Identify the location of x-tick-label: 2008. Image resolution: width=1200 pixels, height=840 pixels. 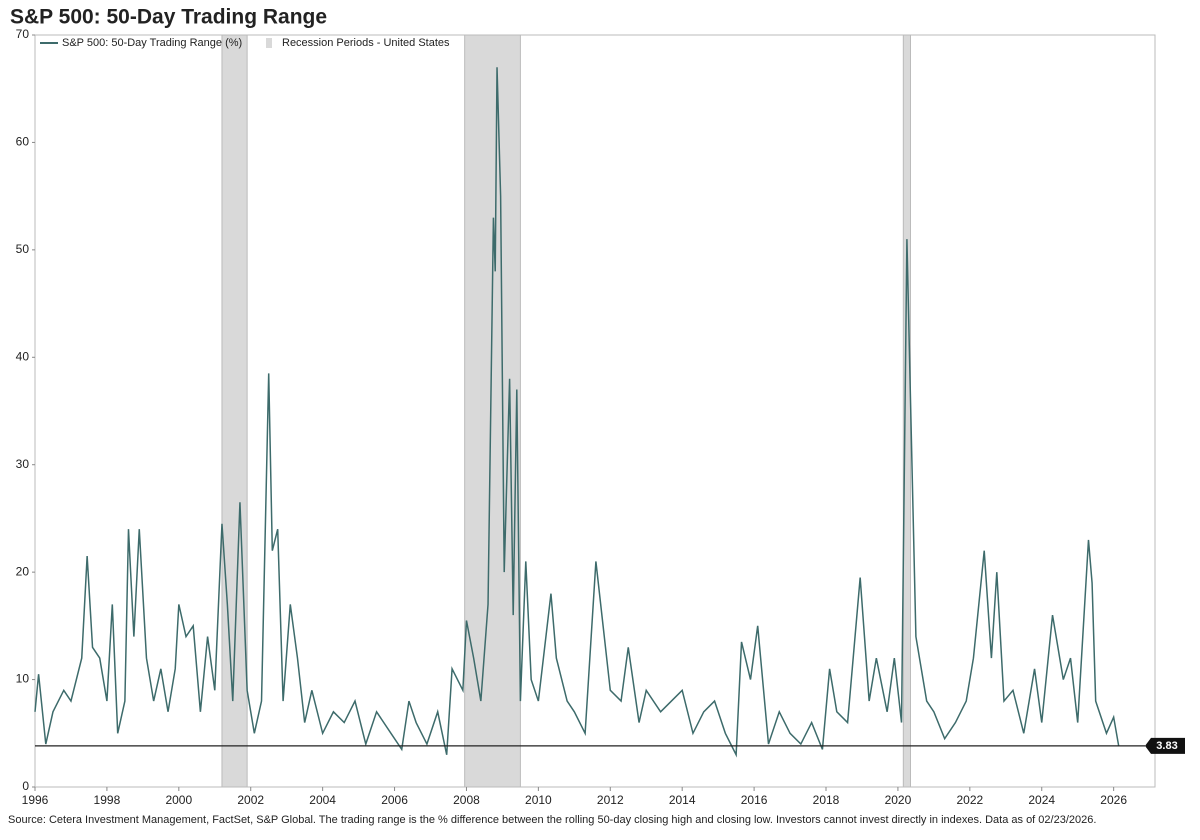
(466, 800).